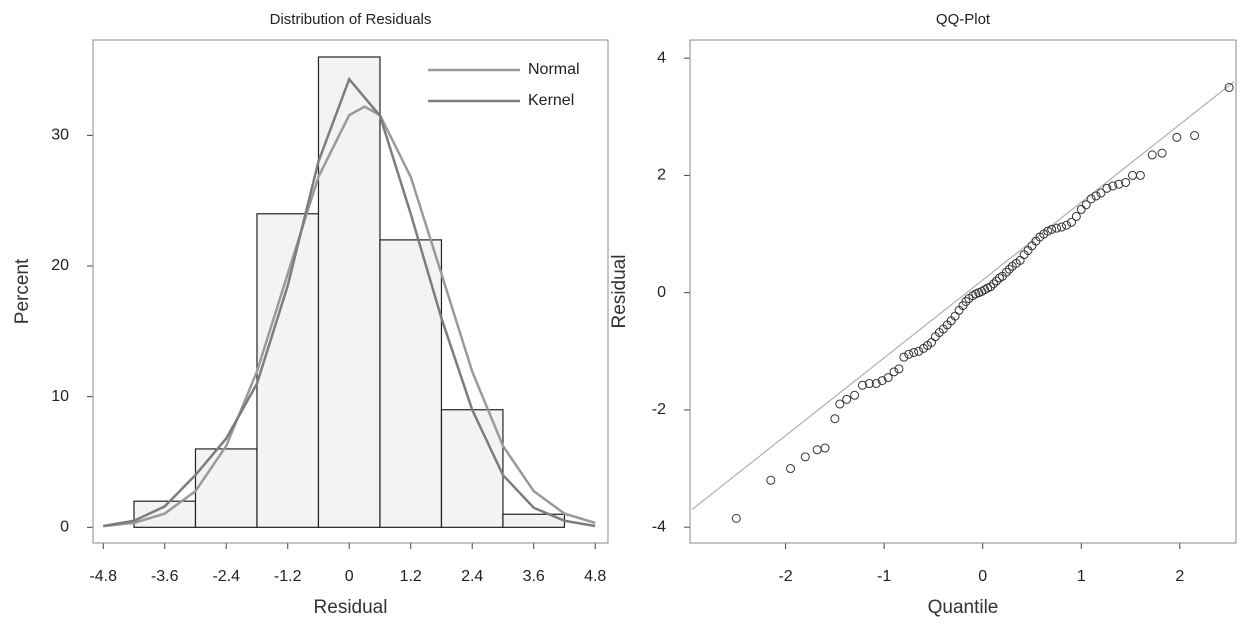 The image size is (1244, 624). Describe the element at coordinates (659, 409) in the screenshot. I see `y-tick-label: -2` at that location.